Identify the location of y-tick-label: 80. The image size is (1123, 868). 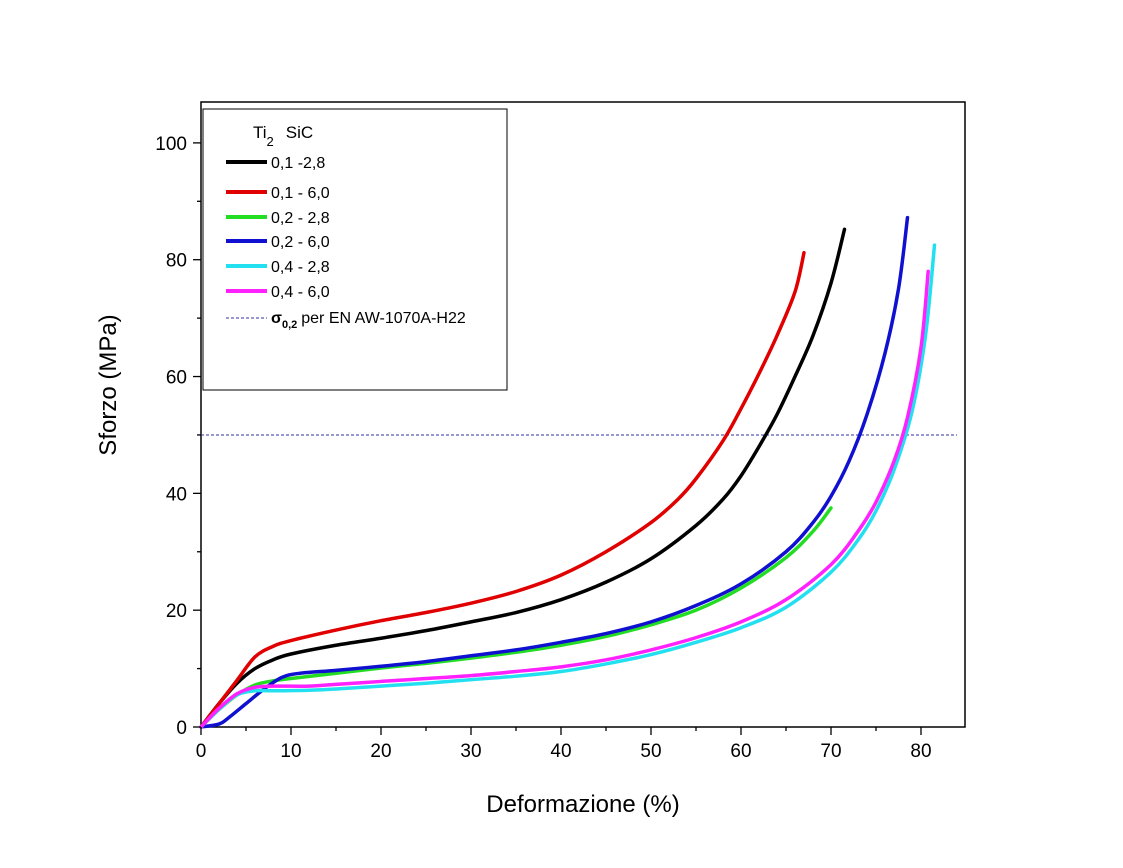
(176, 261).